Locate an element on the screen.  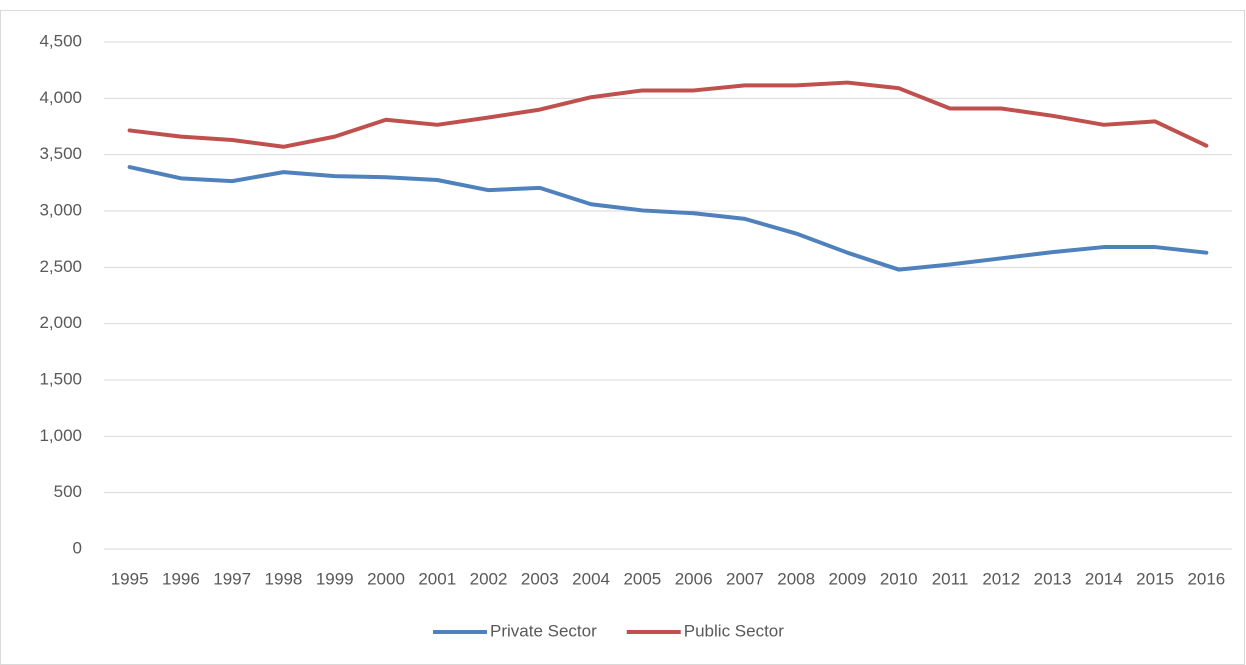
y-tick-label: 2,000 is located at coordinates (60, 322).